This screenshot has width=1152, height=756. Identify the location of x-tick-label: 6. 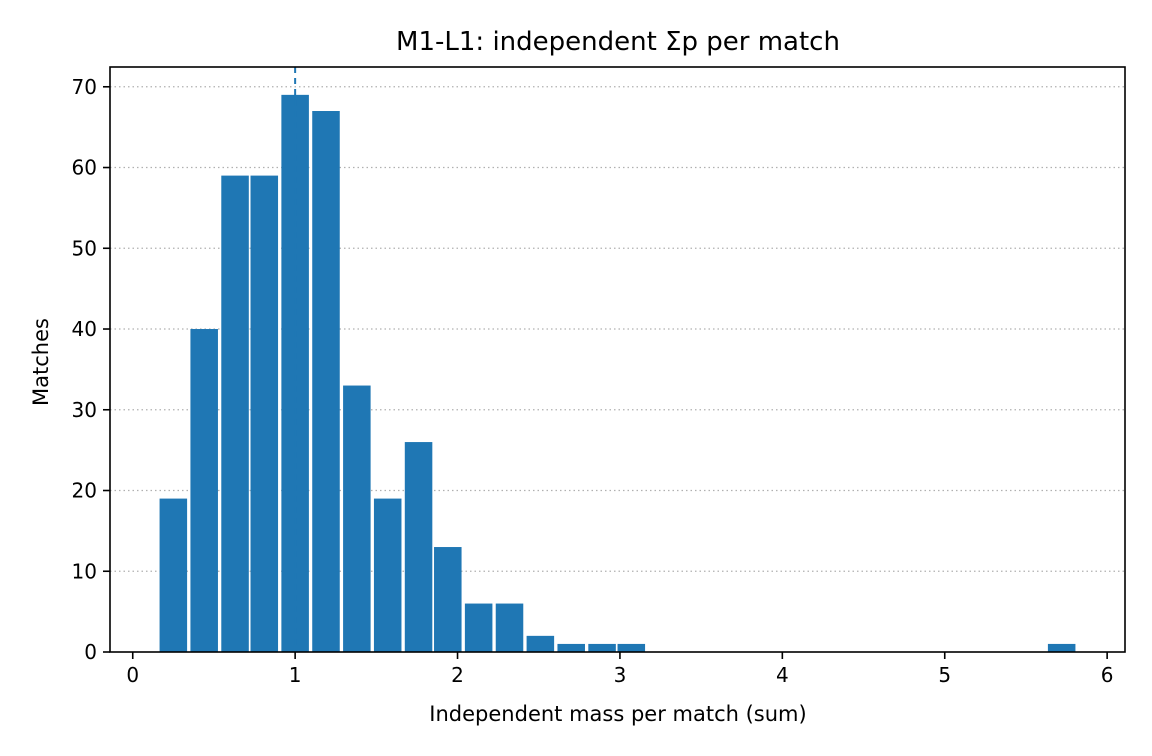
(1107, 675).